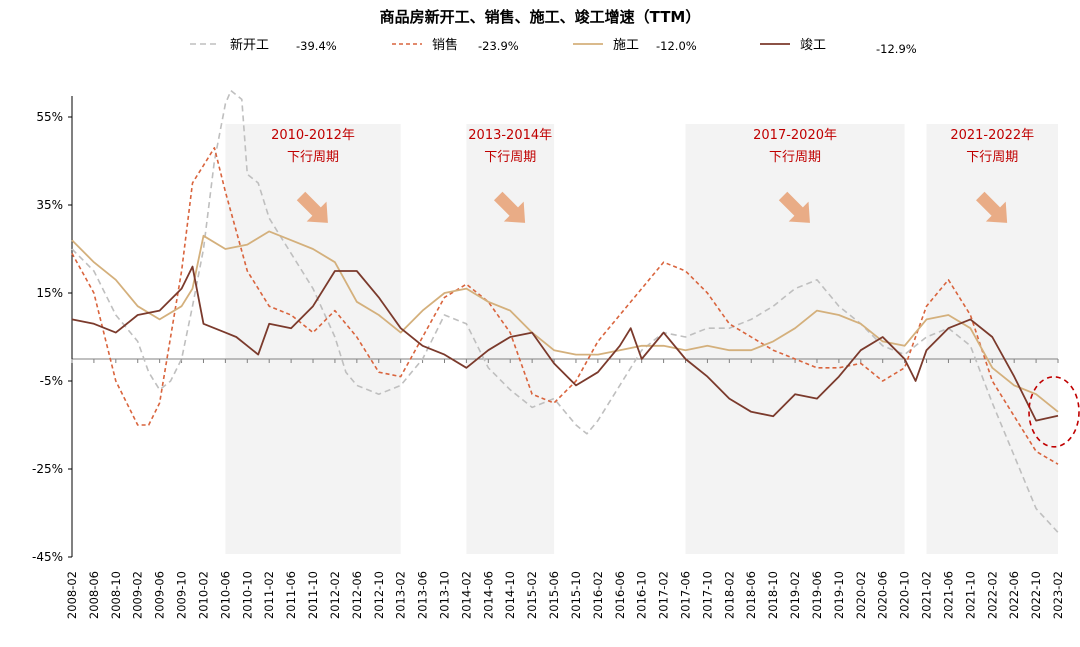  Describe the element at coordinates (1054, 411) in the screenshot. I see `highlight-ellipse` at that location.